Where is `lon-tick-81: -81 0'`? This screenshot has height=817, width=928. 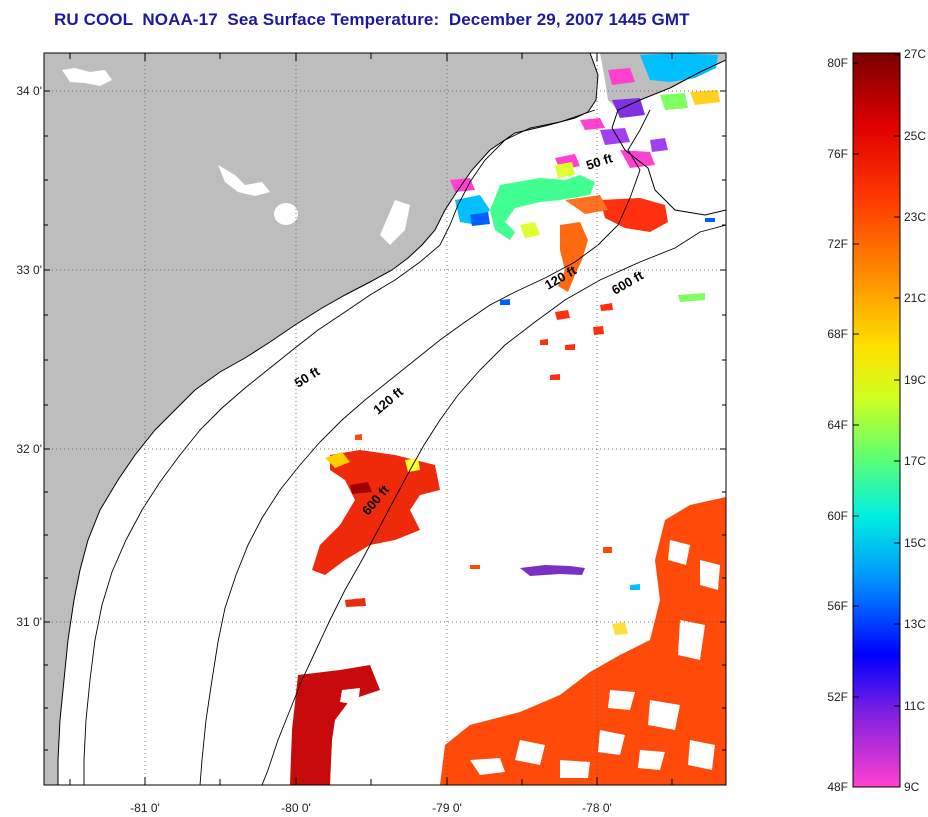
lon-tick-81: -81 0' is located at coordinates (145, 808).